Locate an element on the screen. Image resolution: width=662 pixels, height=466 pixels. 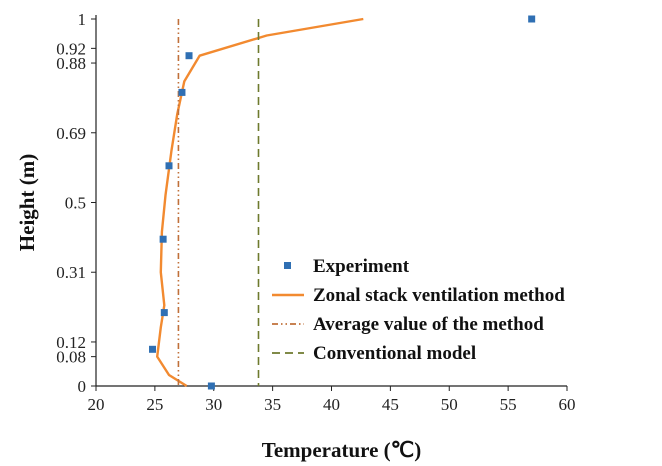
y-tick-label: 0.12 is located at coordinates (71, 342).